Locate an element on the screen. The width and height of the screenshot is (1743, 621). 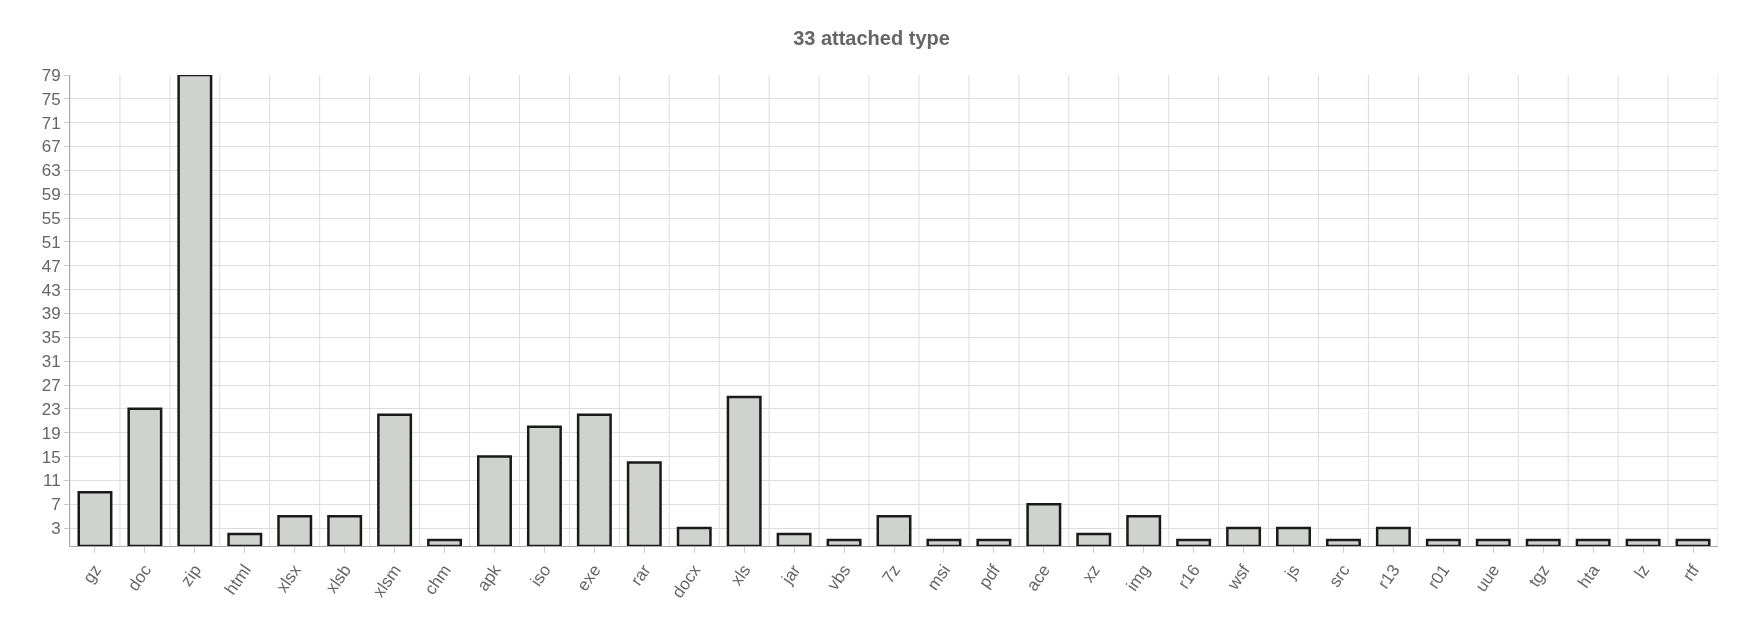
y-tick-label: 43 is located at coordinates (51, 290).